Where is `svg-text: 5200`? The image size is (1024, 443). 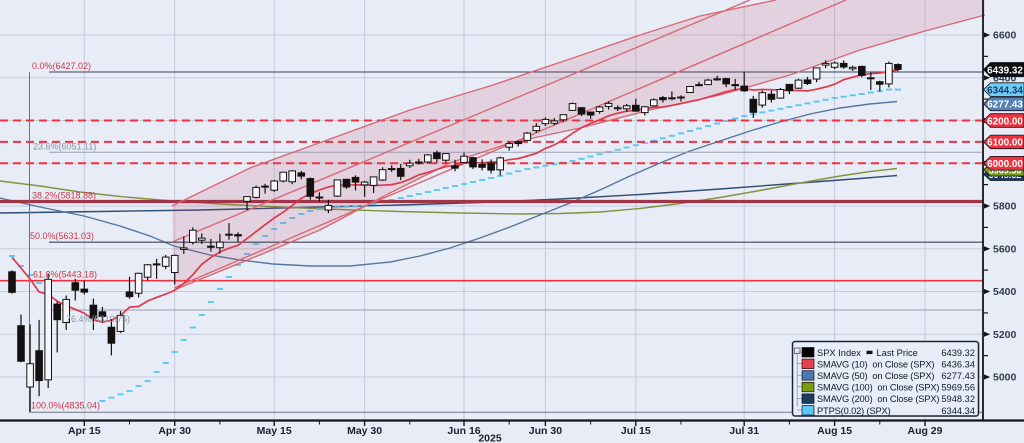 svg-text: 5200 is located at coordinates (1005, 335).